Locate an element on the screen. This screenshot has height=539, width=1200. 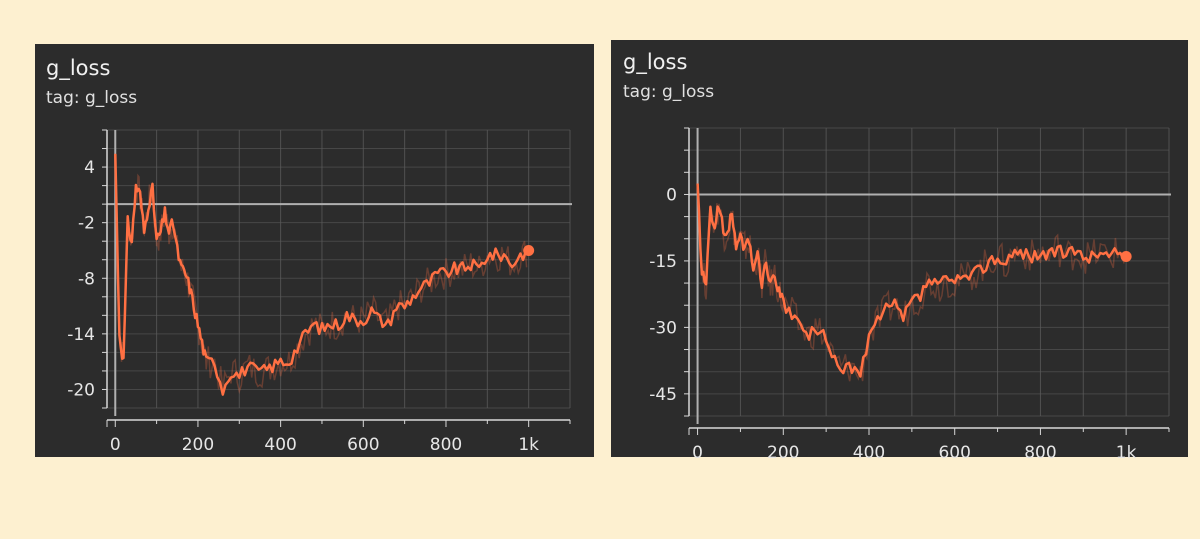
x-tick-label: 400 is located at coordinates (280, 445).